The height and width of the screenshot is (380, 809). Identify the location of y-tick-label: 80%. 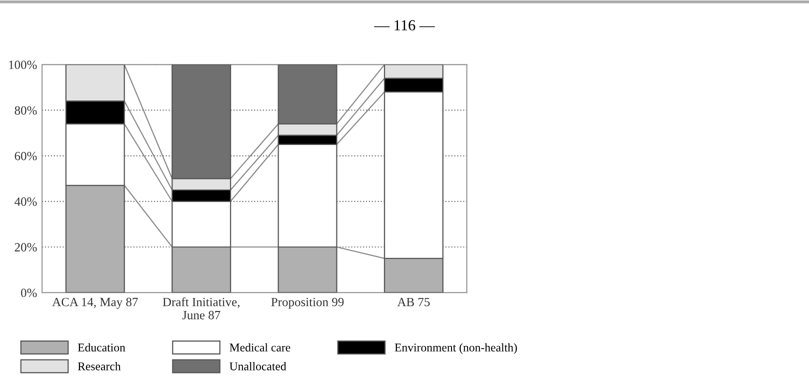
(25, 110).